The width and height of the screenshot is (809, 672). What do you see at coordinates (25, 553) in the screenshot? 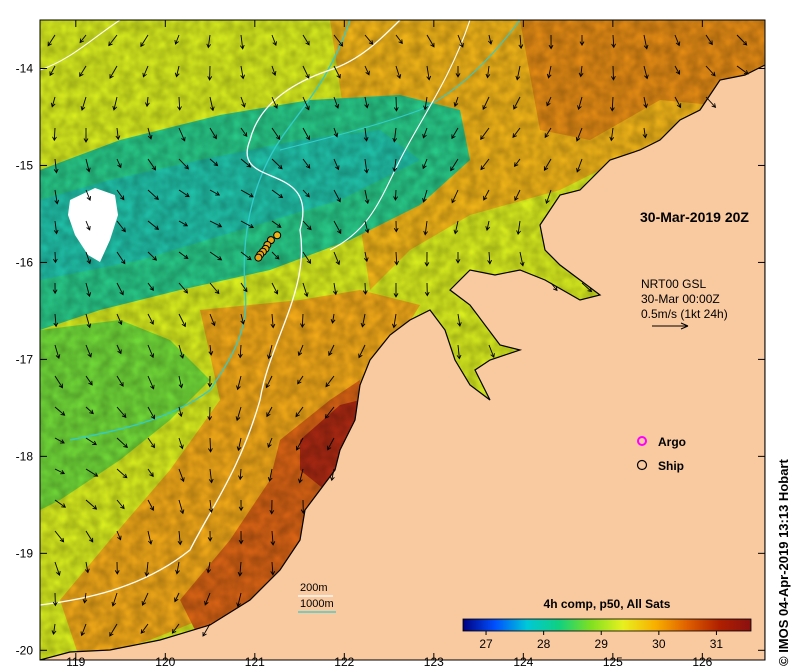
I see `lat-tick-label: -19` at bounding box center [25, 553].